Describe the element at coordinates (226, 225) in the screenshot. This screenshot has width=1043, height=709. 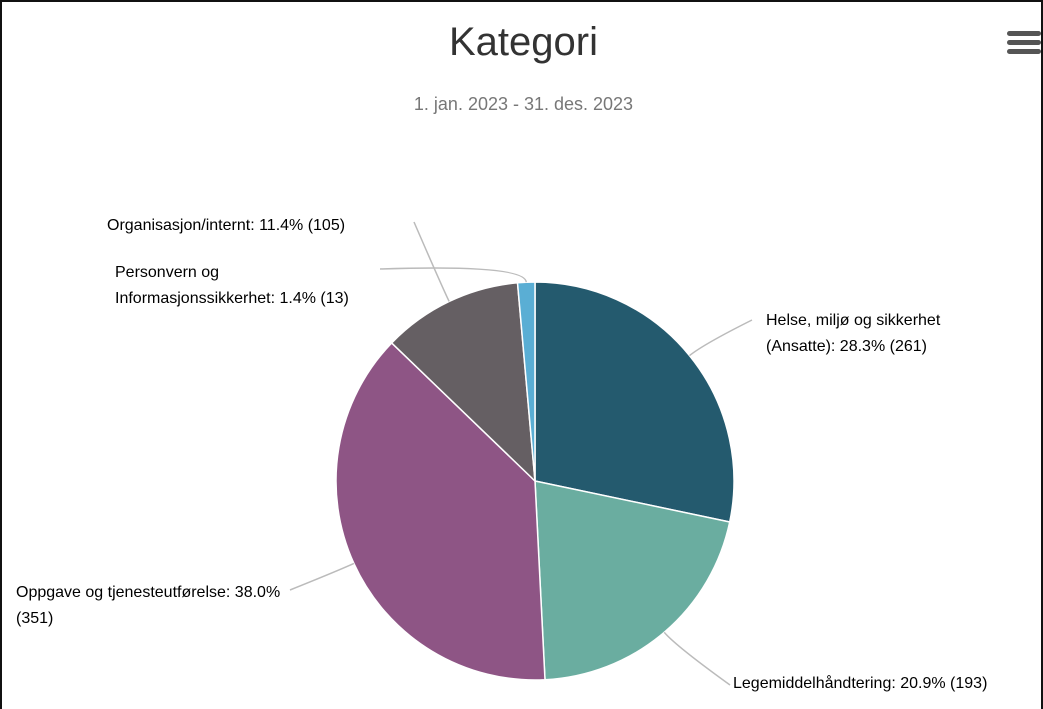
I see `data-label: Organisasjon/internt: 11.4% (105)` at that location.